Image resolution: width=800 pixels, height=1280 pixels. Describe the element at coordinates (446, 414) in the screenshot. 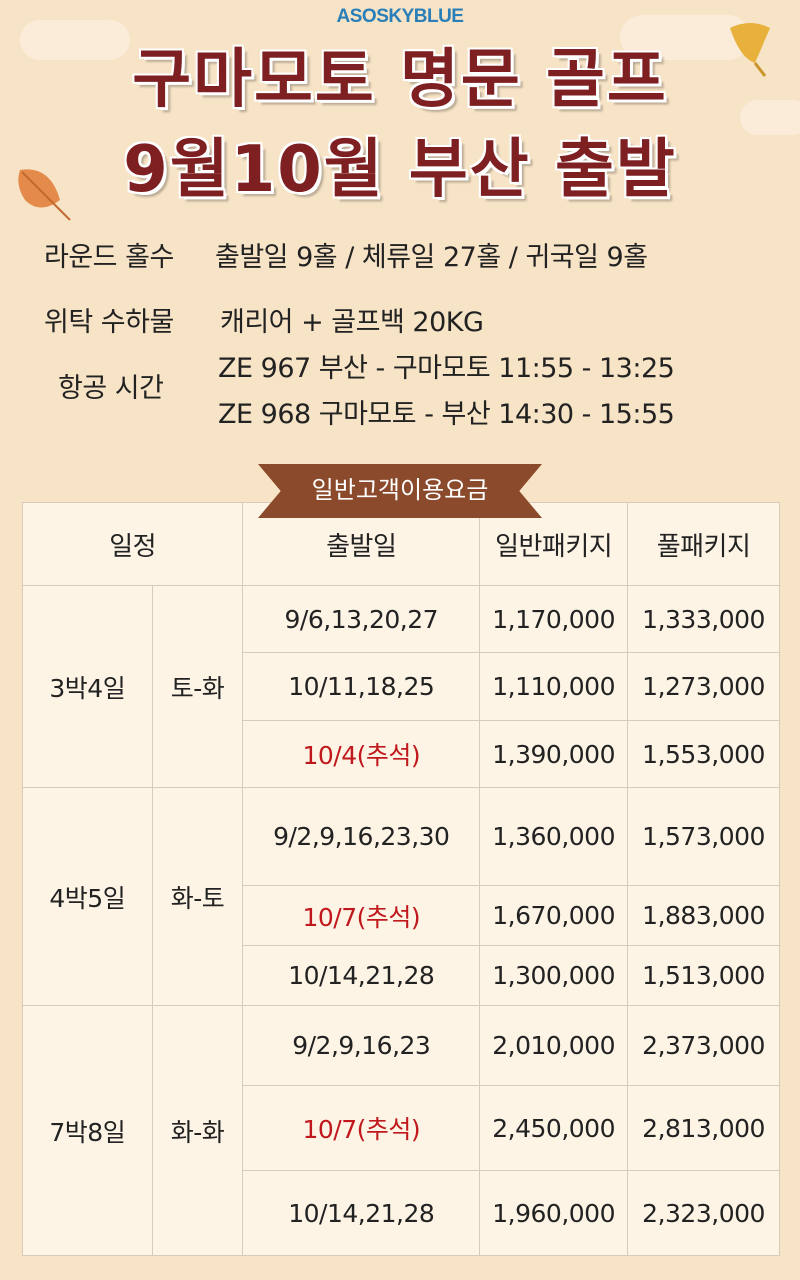

I see `flight-return: ZE 968 구마모토 - 부산 14:30 - 15:55` at that location.